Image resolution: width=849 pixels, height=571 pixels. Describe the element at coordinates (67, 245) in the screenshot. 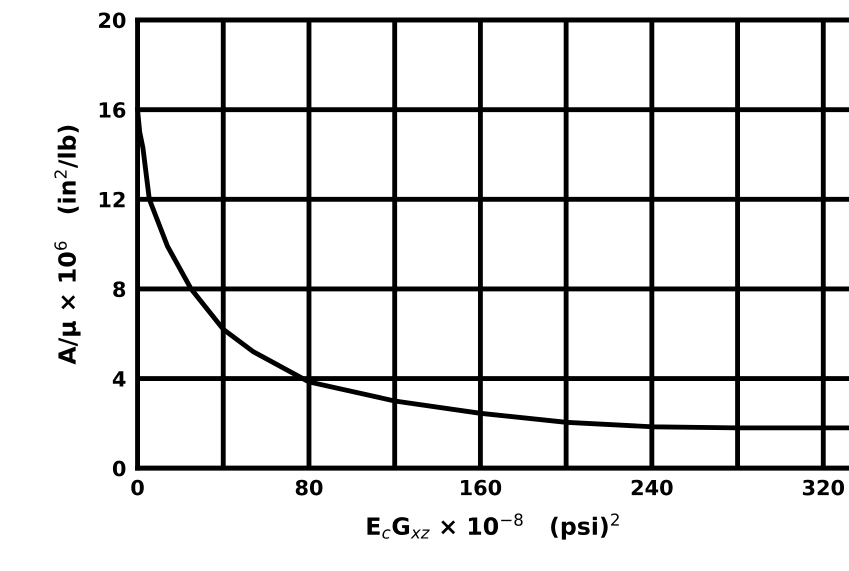

I see `text: A/μ × 10$^{6}$ (in$^{2}$/lb)` at that location.